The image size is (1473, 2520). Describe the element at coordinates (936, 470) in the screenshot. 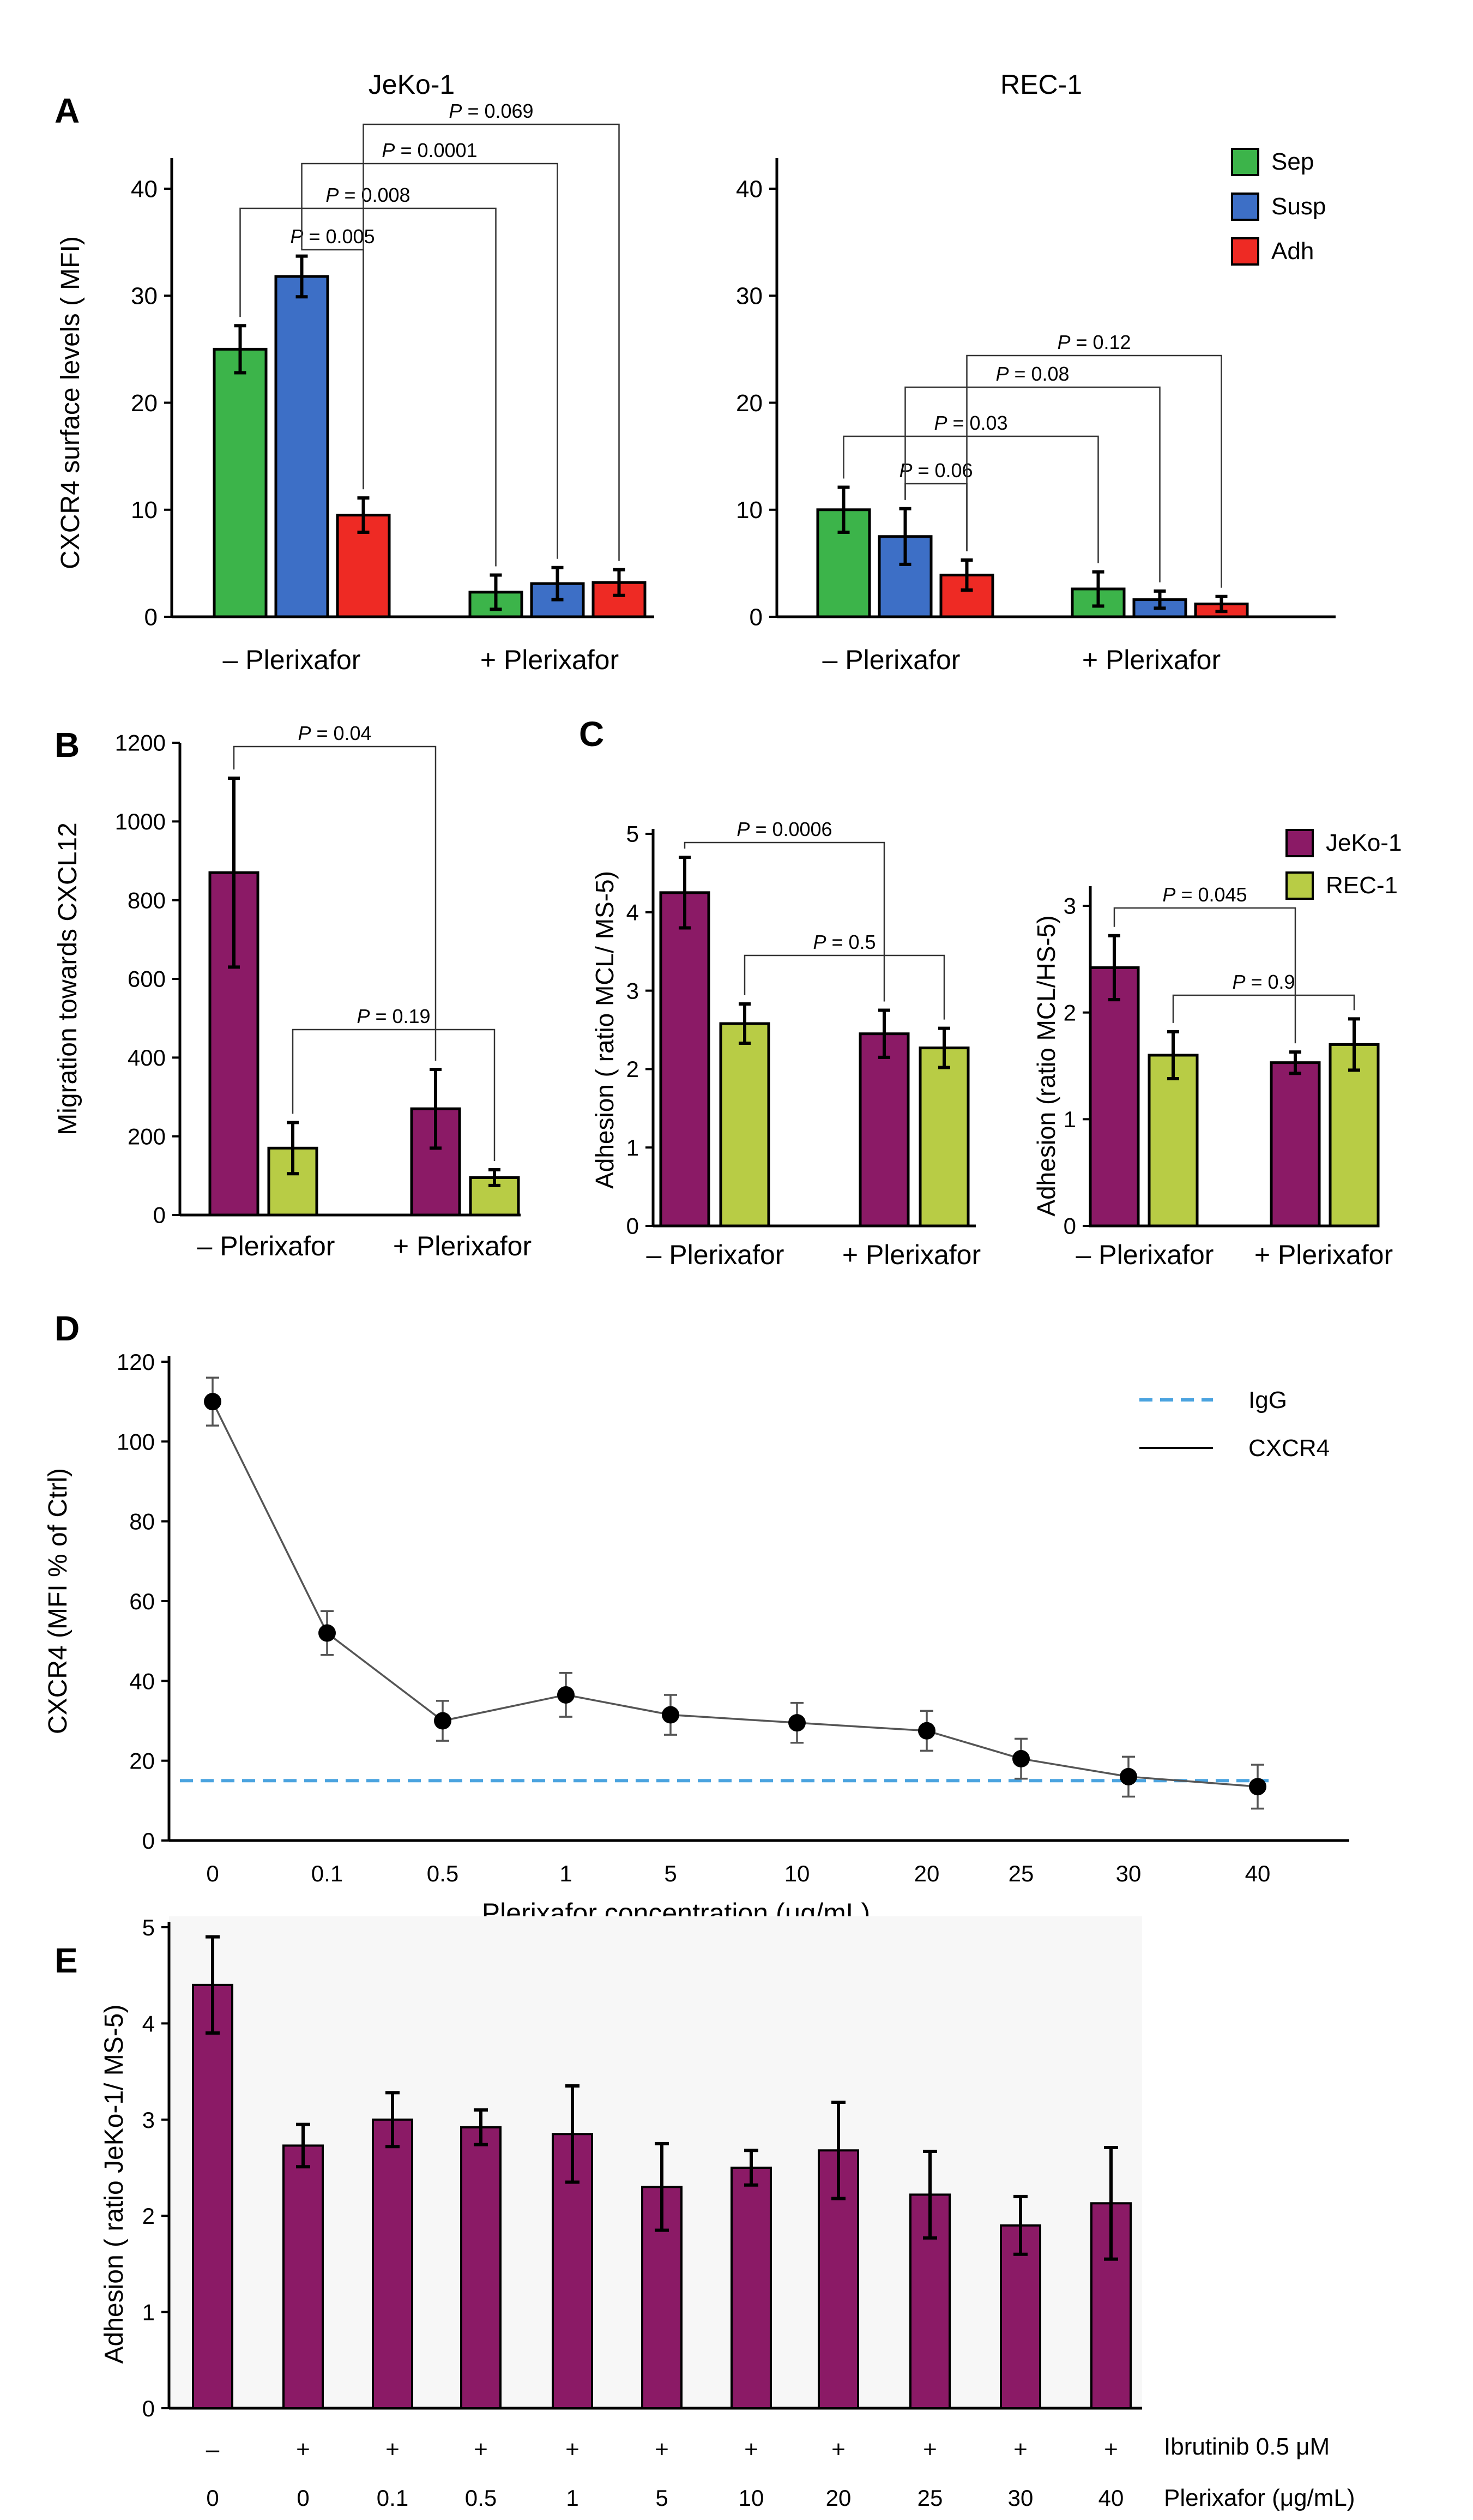

I see `p-value-label: P = 0.06` at that location.